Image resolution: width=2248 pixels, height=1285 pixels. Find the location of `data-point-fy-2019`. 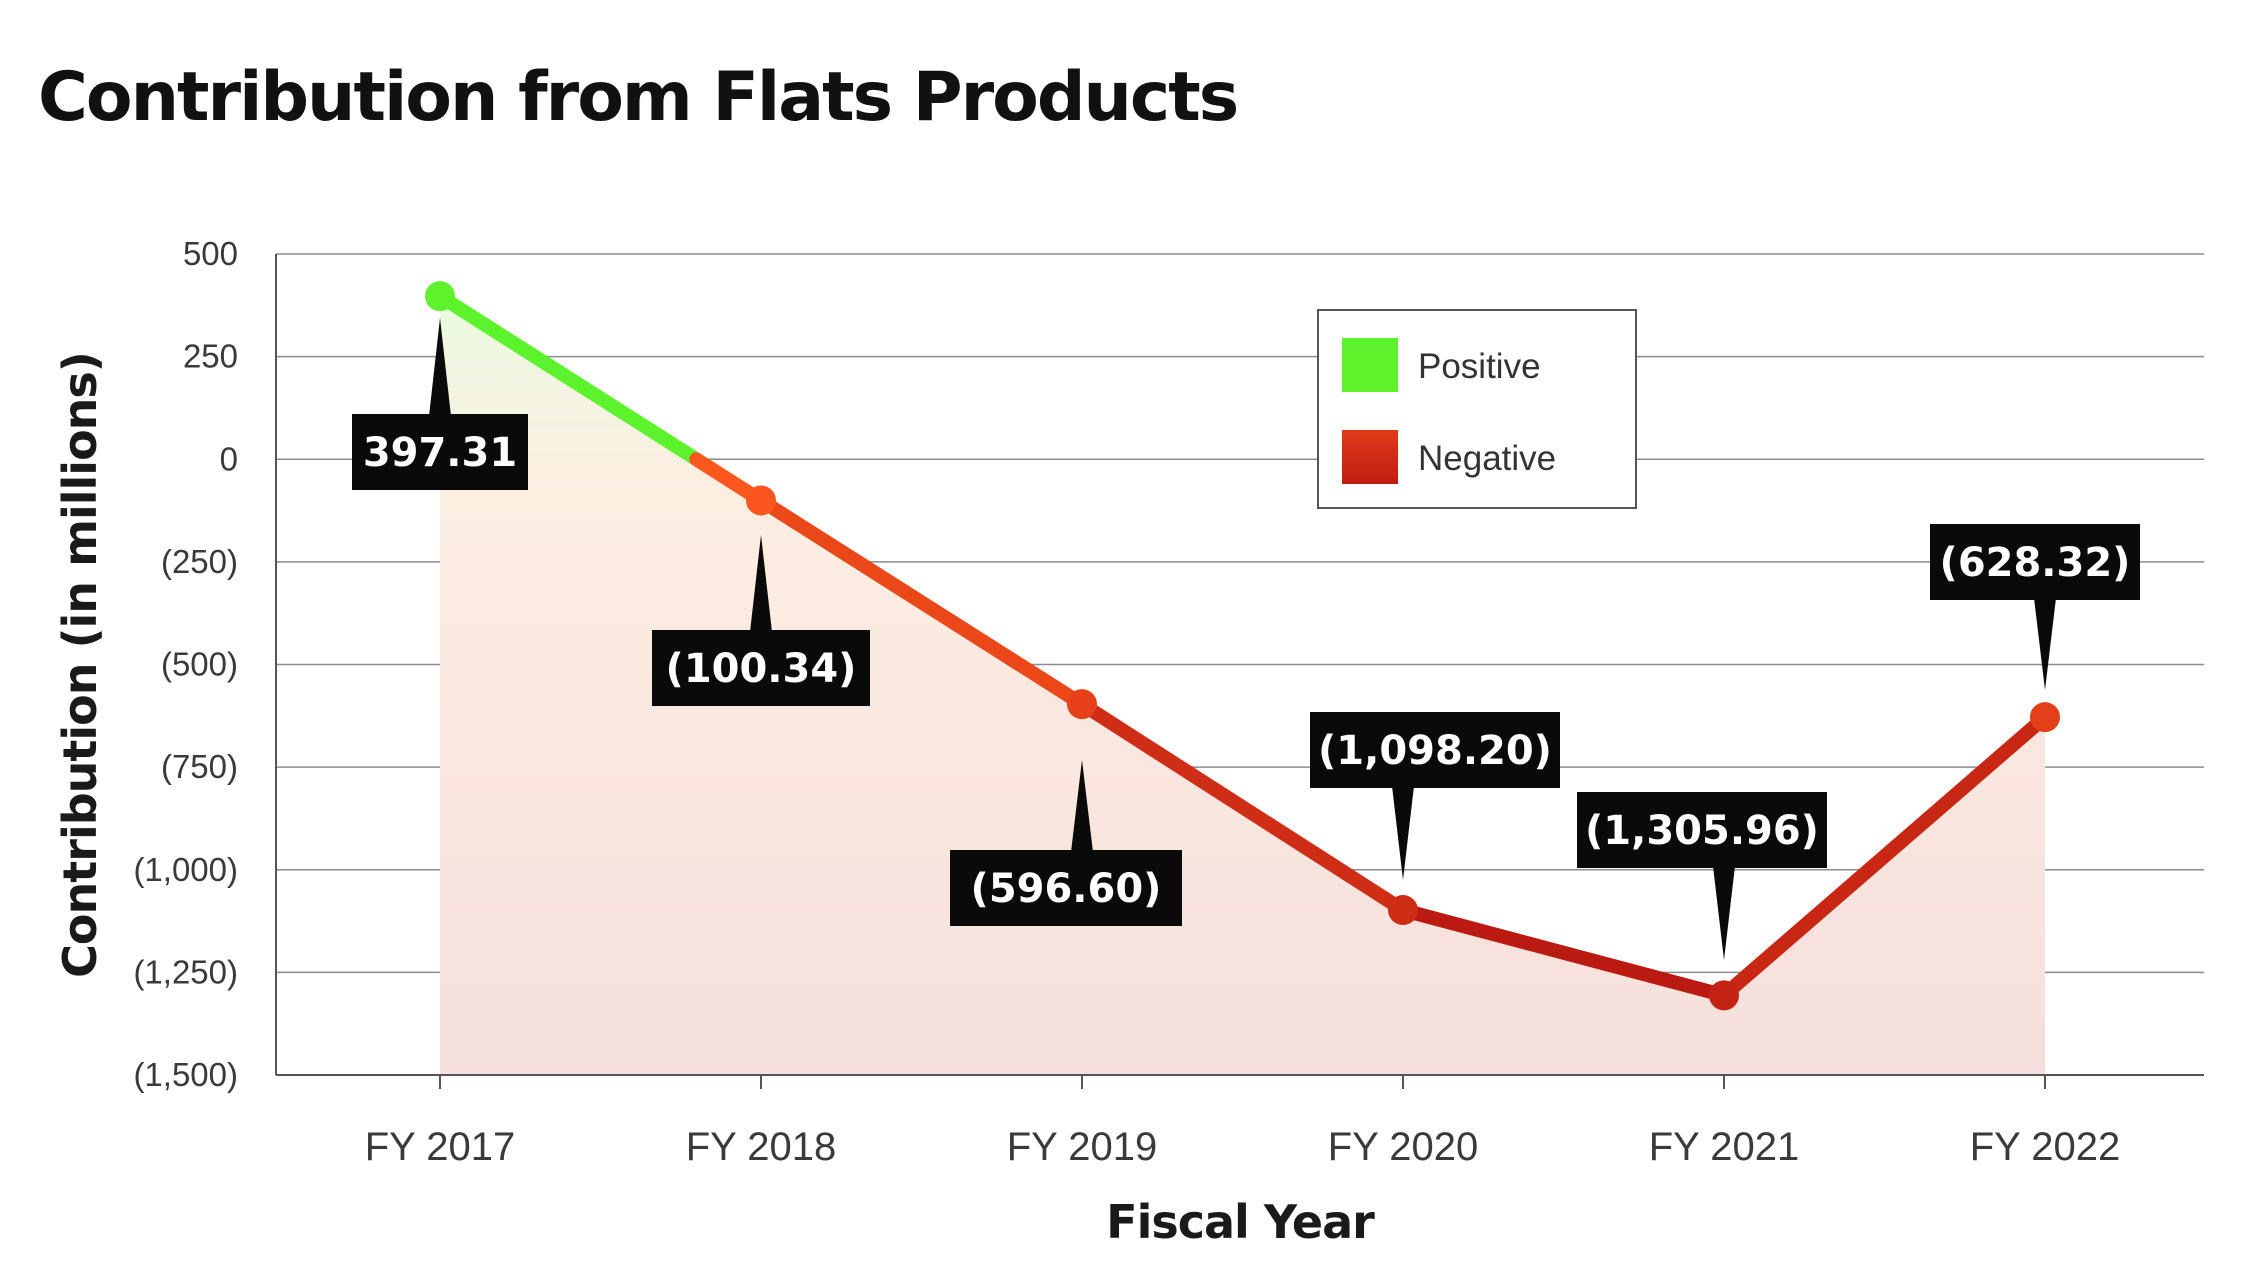

data-point-fy-2019 is located at coordinates (1082, 704).